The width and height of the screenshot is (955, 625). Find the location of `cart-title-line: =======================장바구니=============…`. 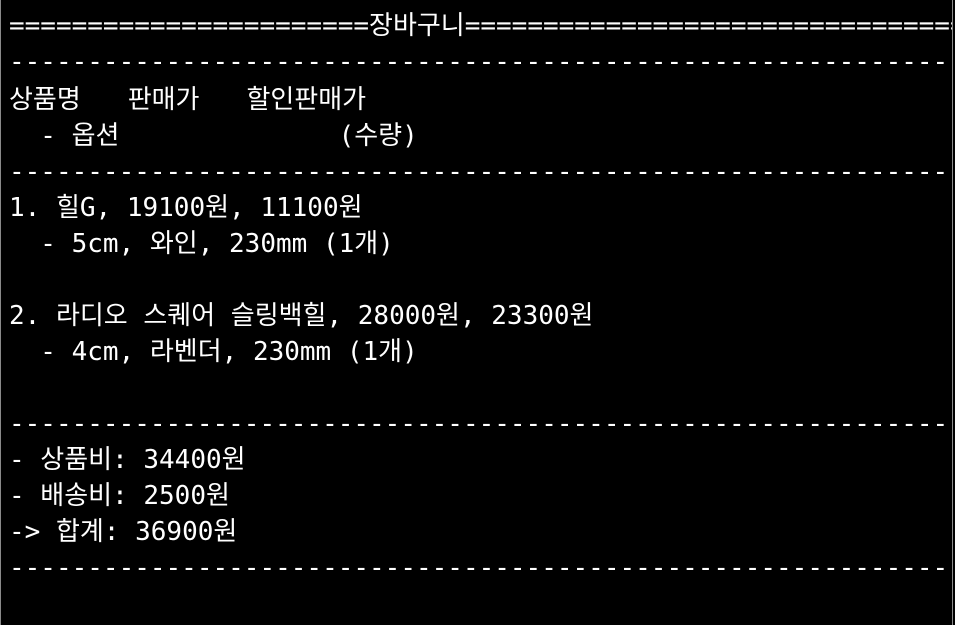

cart-title-line: =======================장바구니=============… is located at coordinates (480, 26).